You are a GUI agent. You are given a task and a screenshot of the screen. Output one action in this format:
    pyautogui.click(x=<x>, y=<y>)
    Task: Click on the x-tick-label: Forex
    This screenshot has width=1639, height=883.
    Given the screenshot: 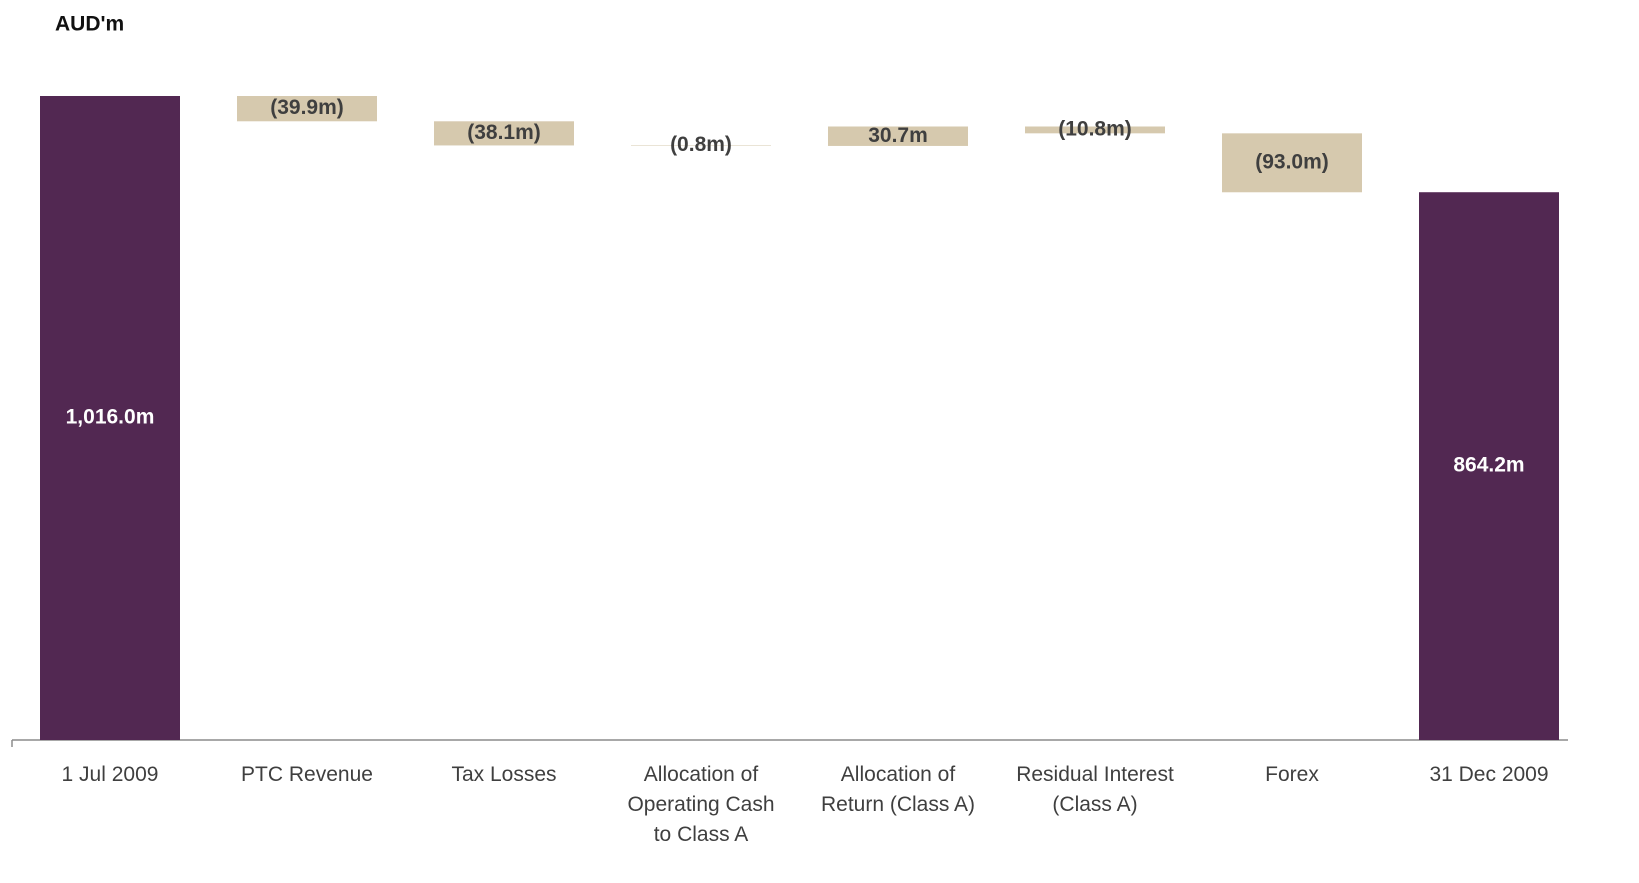 What is the action you would take?
    pyautogui.click(x=1292, y=774)
    